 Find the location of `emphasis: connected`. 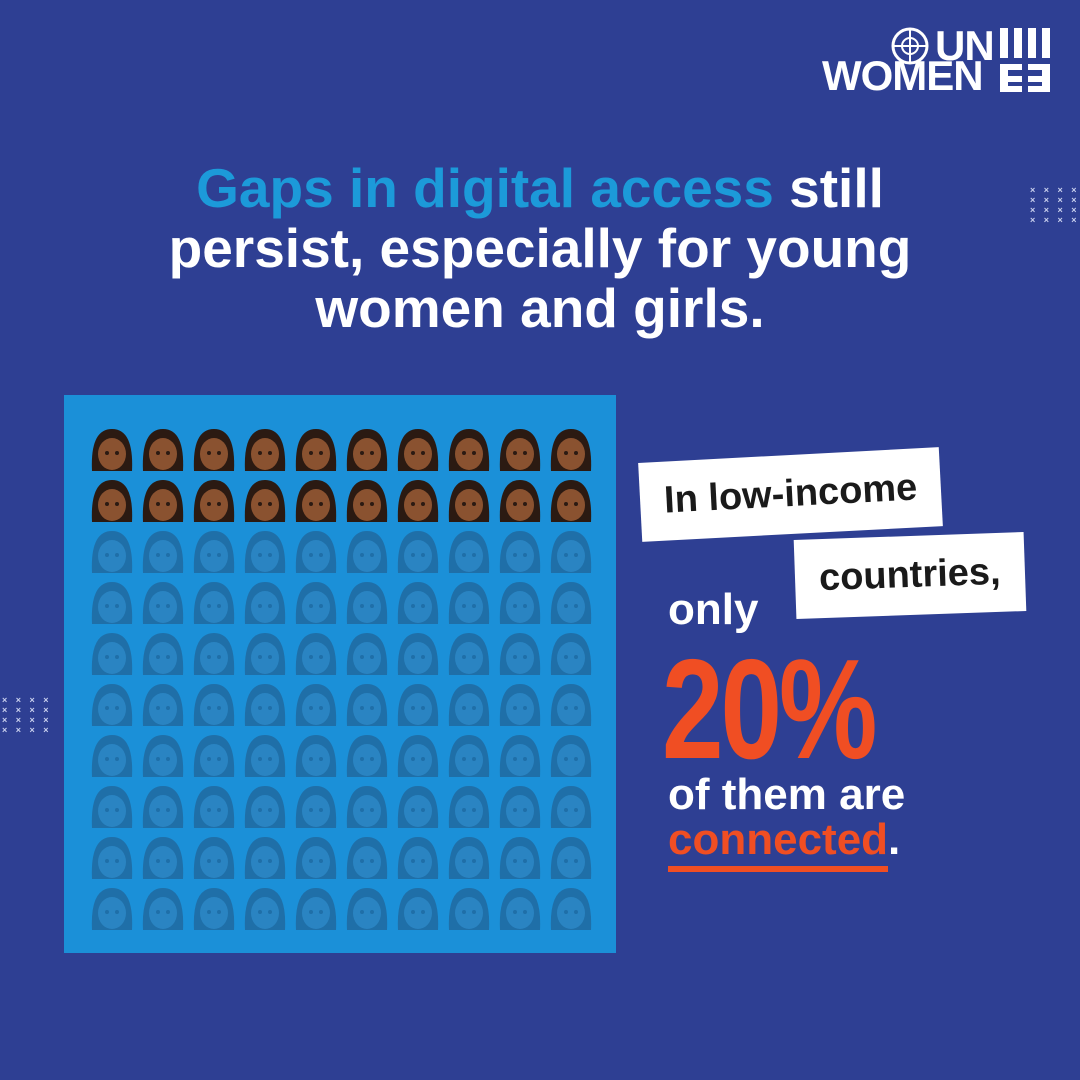

emphasis: connected is located at coordinates (778, 843).